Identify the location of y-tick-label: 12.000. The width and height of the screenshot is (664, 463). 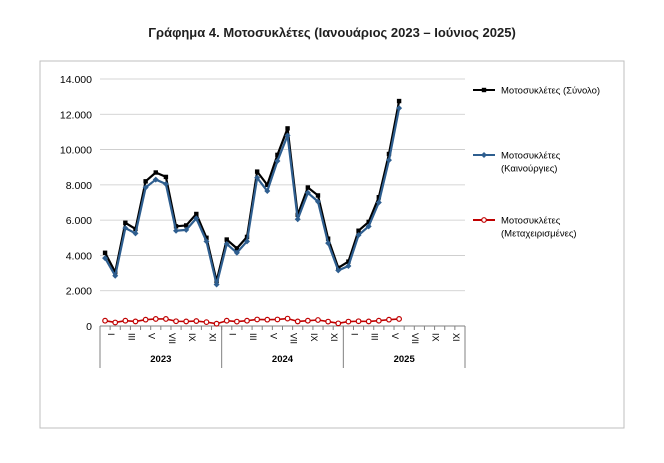
(76, 115).